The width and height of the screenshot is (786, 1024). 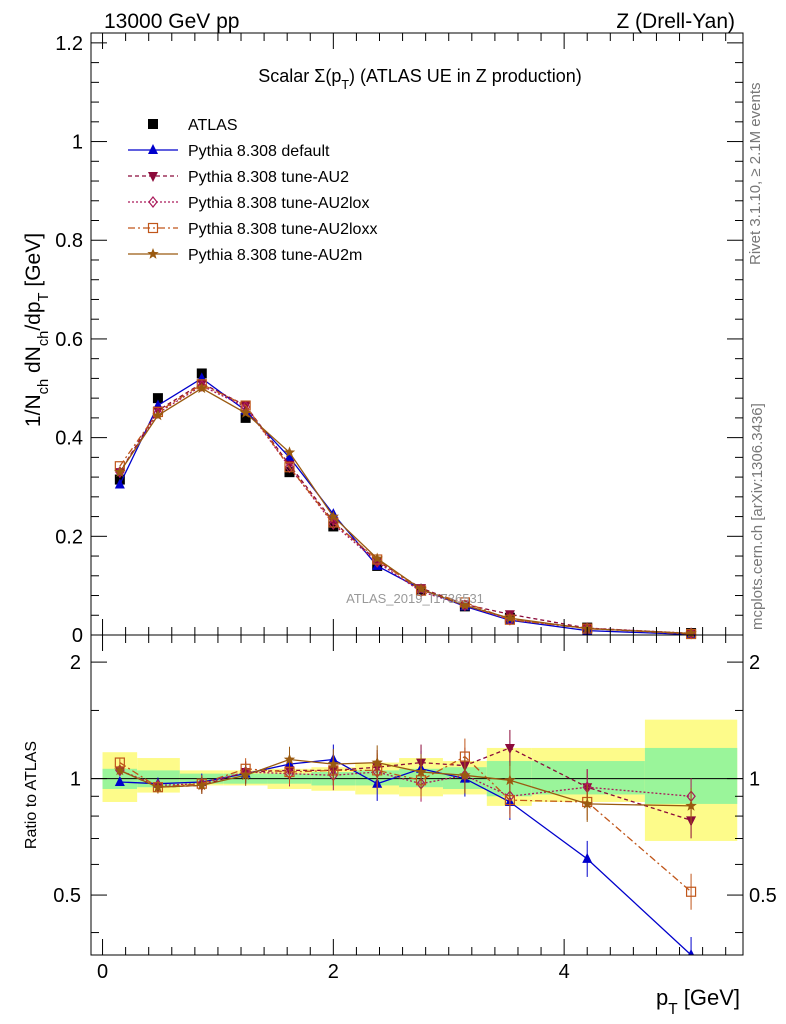 I want to click on legend-item: Pythia 8.308 tune-AU2, so click(x=238, y=177).